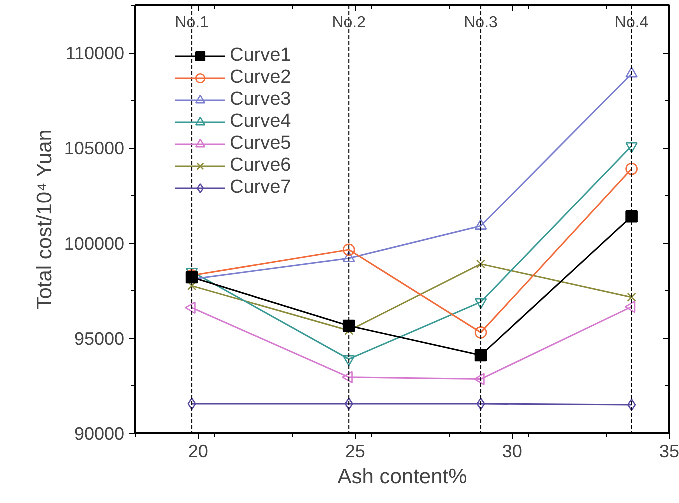 The height and width of the screenshot is (503, 679). Describe the element at coordinates (95, 54) in the screenshot. I see `y-tick-label: 110000` at that location.